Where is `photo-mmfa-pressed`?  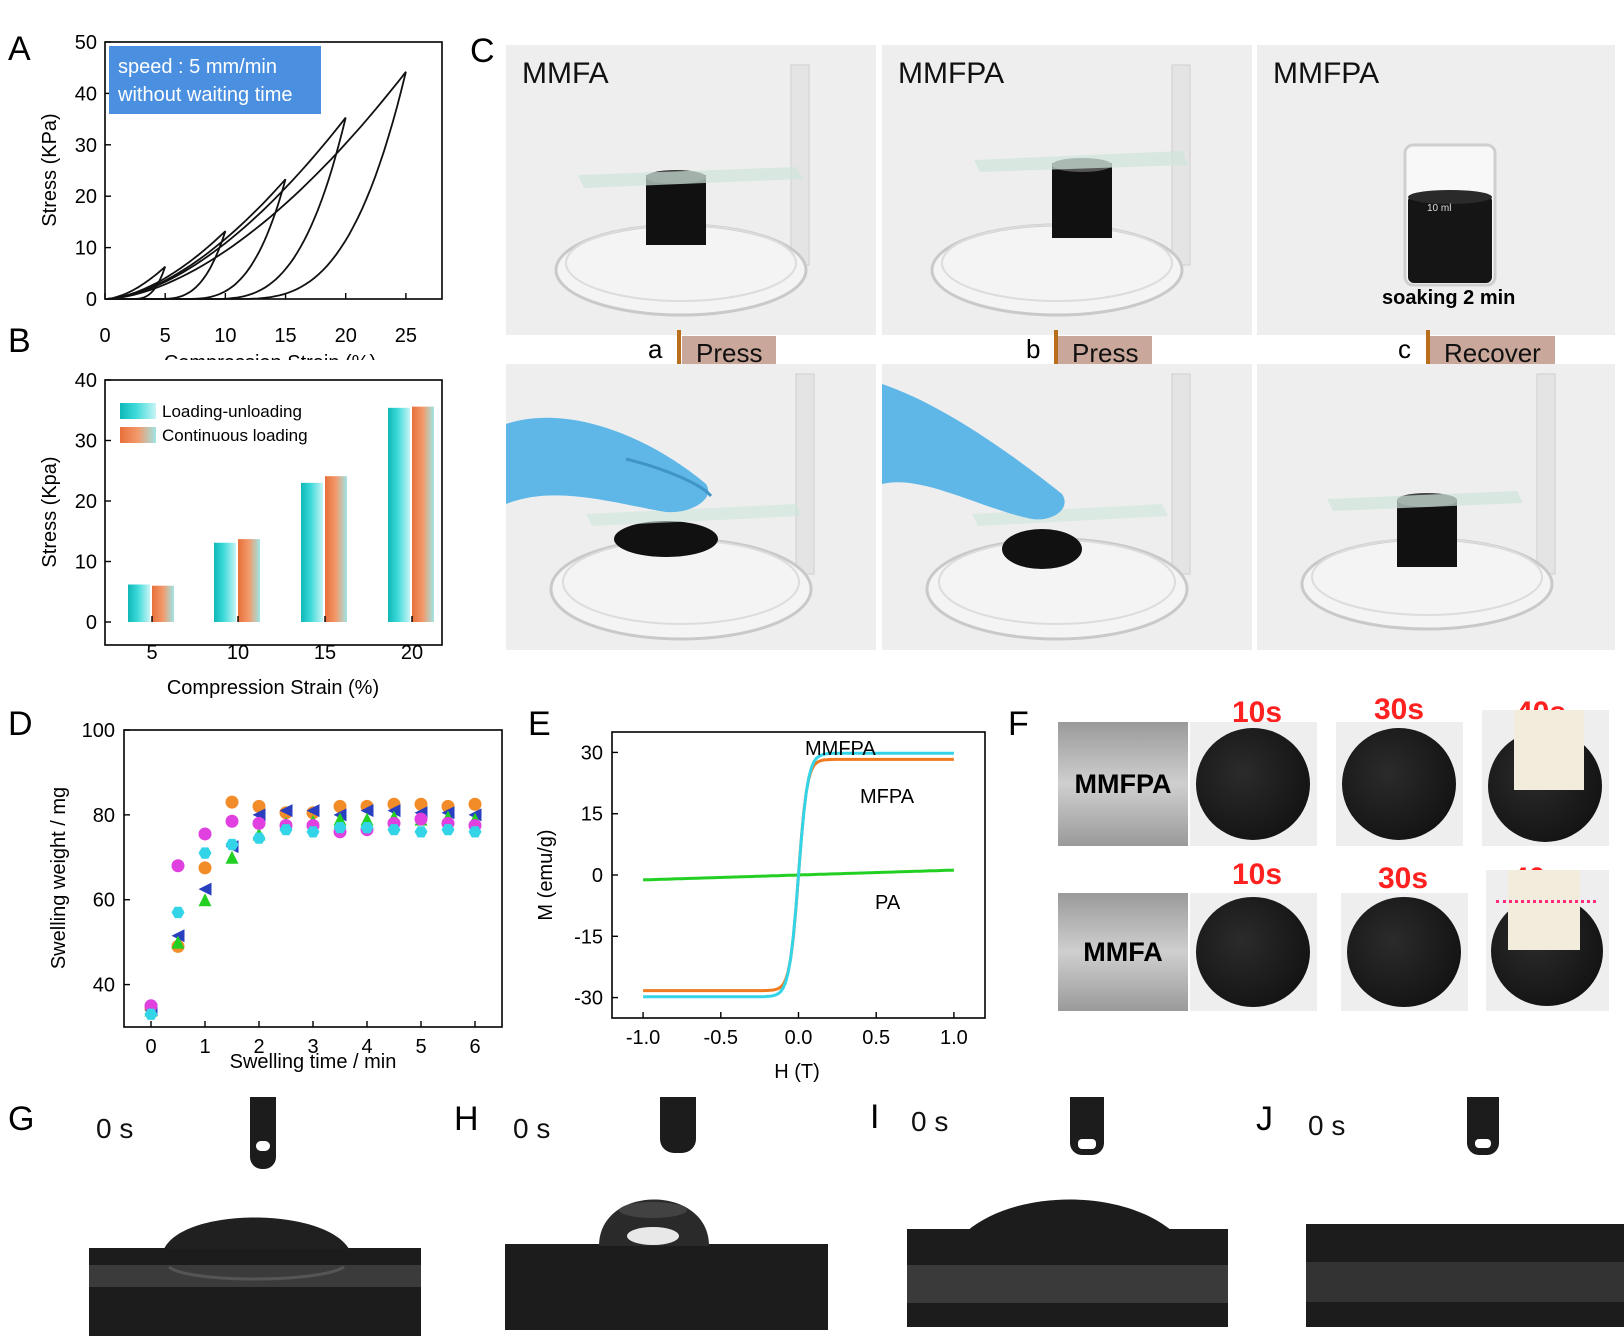
photo-mmfa-pressed is located at coordinates (691, 507).